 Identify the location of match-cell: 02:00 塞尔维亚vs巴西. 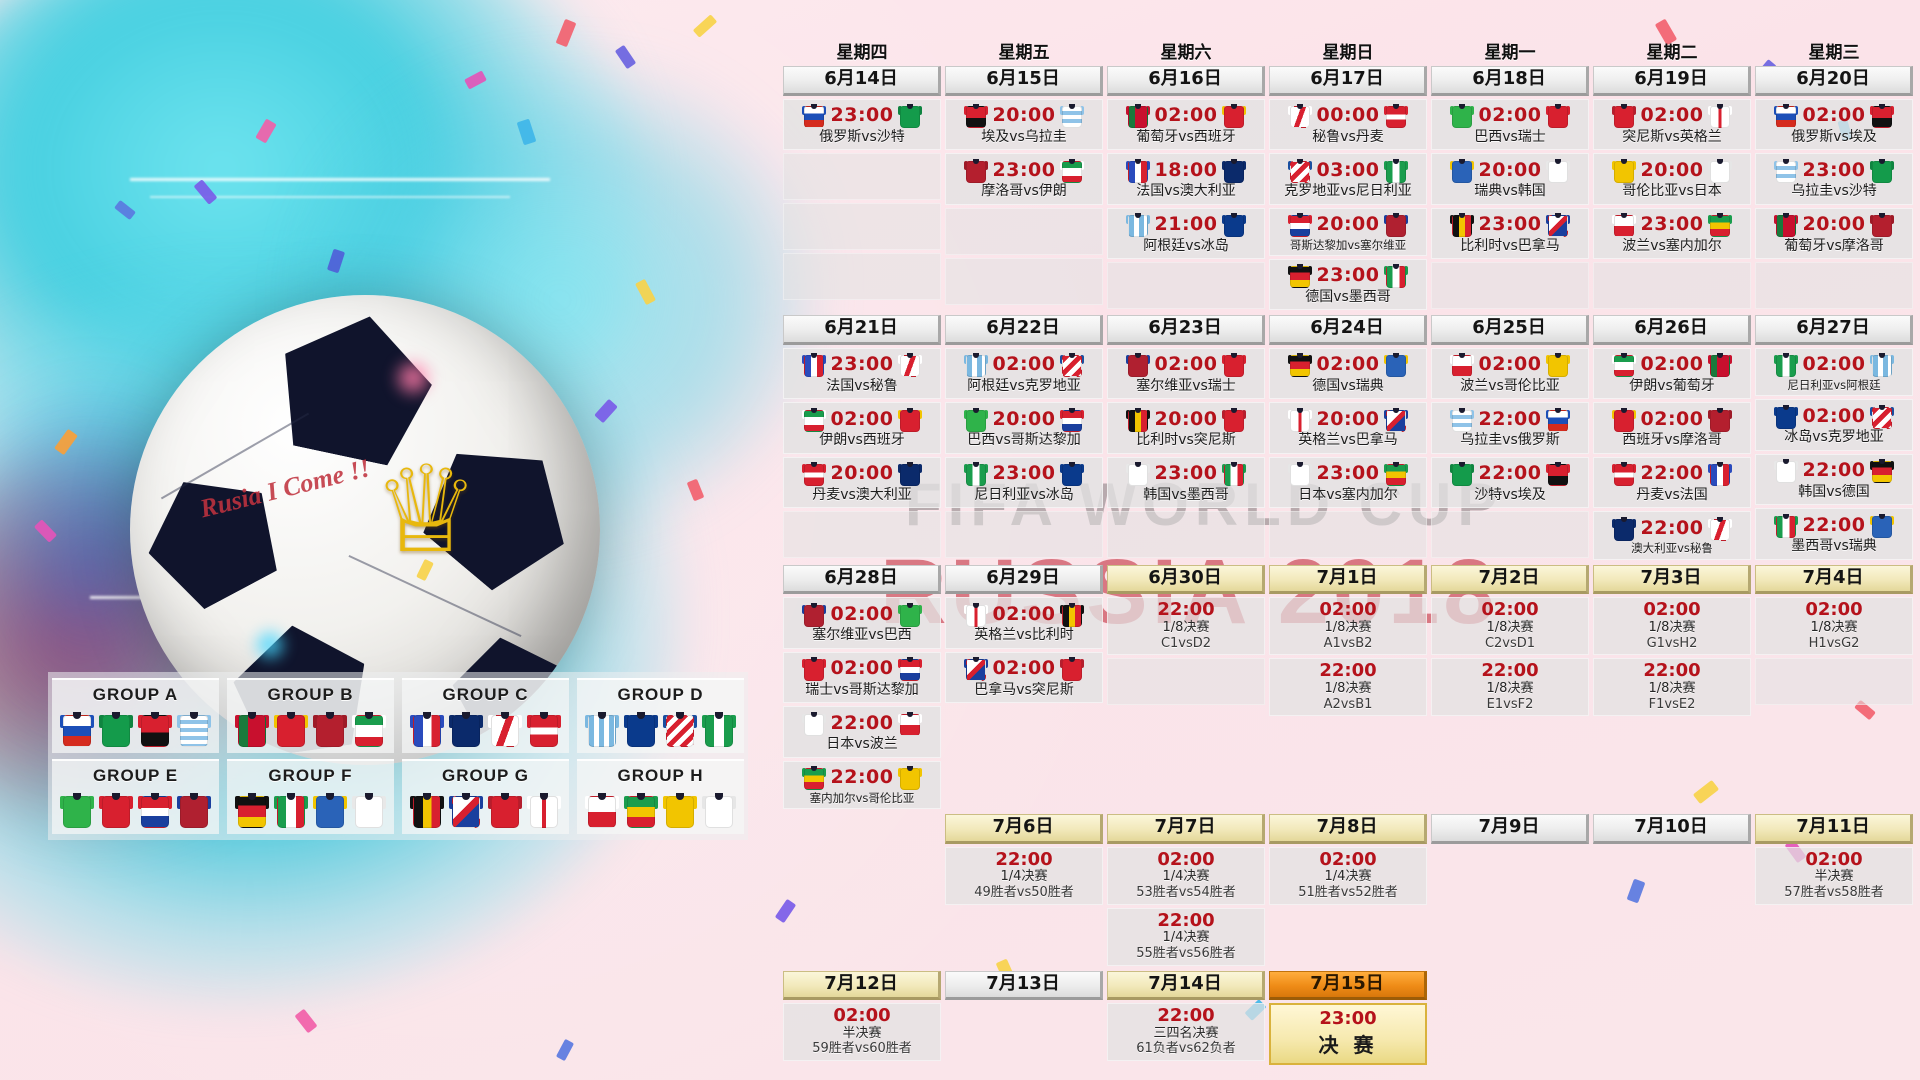
(862, 623).